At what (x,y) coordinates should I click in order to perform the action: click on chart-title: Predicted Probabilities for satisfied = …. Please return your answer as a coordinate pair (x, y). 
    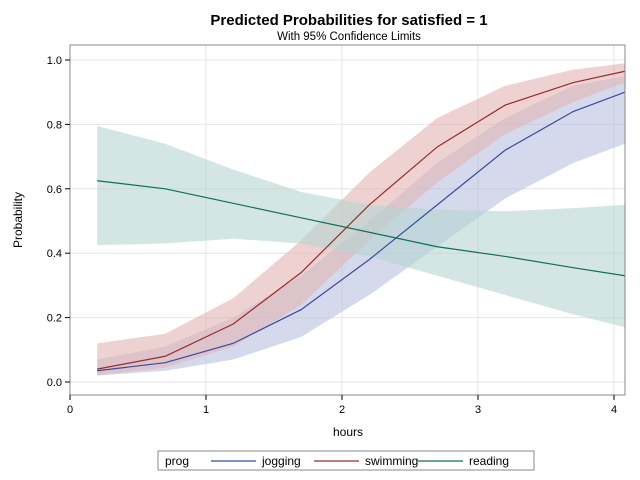
    Looking at the image, I should click on (348, 20).